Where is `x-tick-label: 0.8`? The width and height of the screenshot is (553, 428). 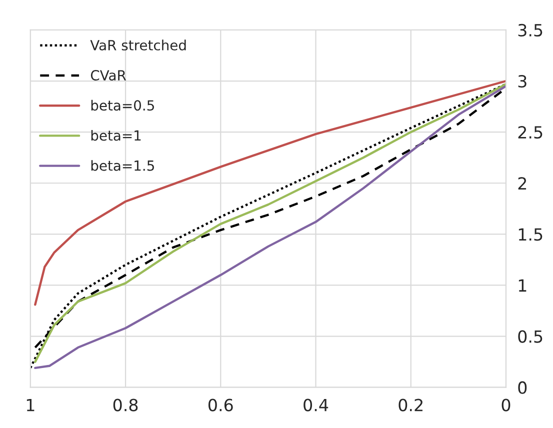 x-tick-label: 0.8 is located at coordinates (125, 405).